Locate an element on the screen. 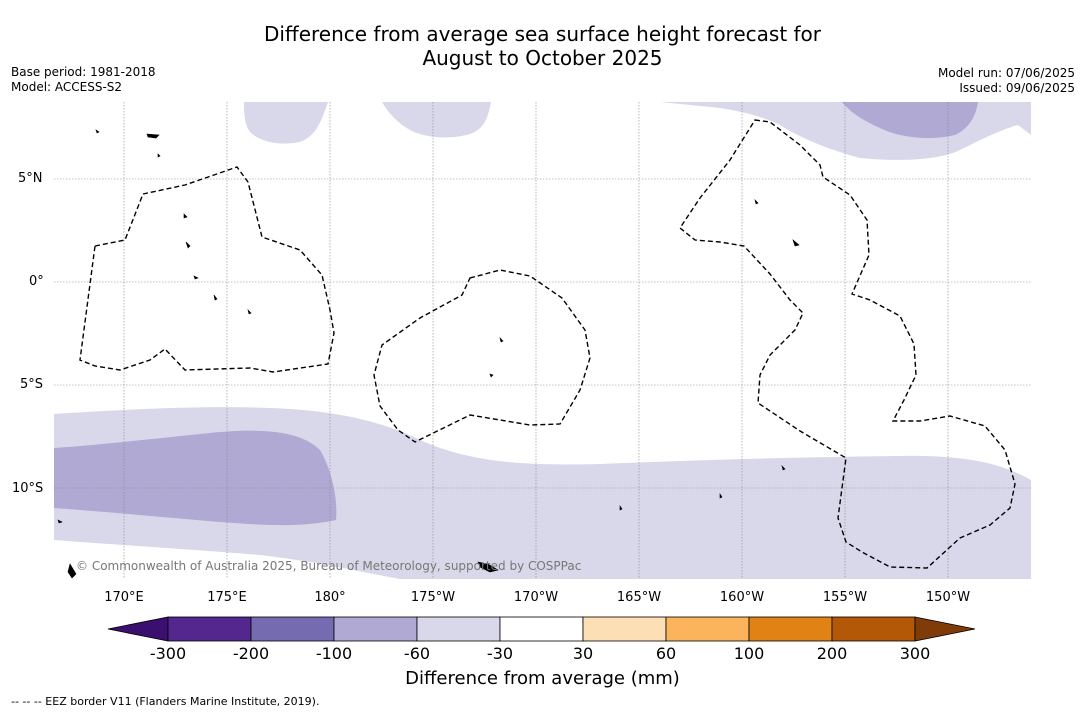 Image resolution: width=1085 pixels, height=713 pixels. lon-label-180: 180° is located at coordinates (330, 597).